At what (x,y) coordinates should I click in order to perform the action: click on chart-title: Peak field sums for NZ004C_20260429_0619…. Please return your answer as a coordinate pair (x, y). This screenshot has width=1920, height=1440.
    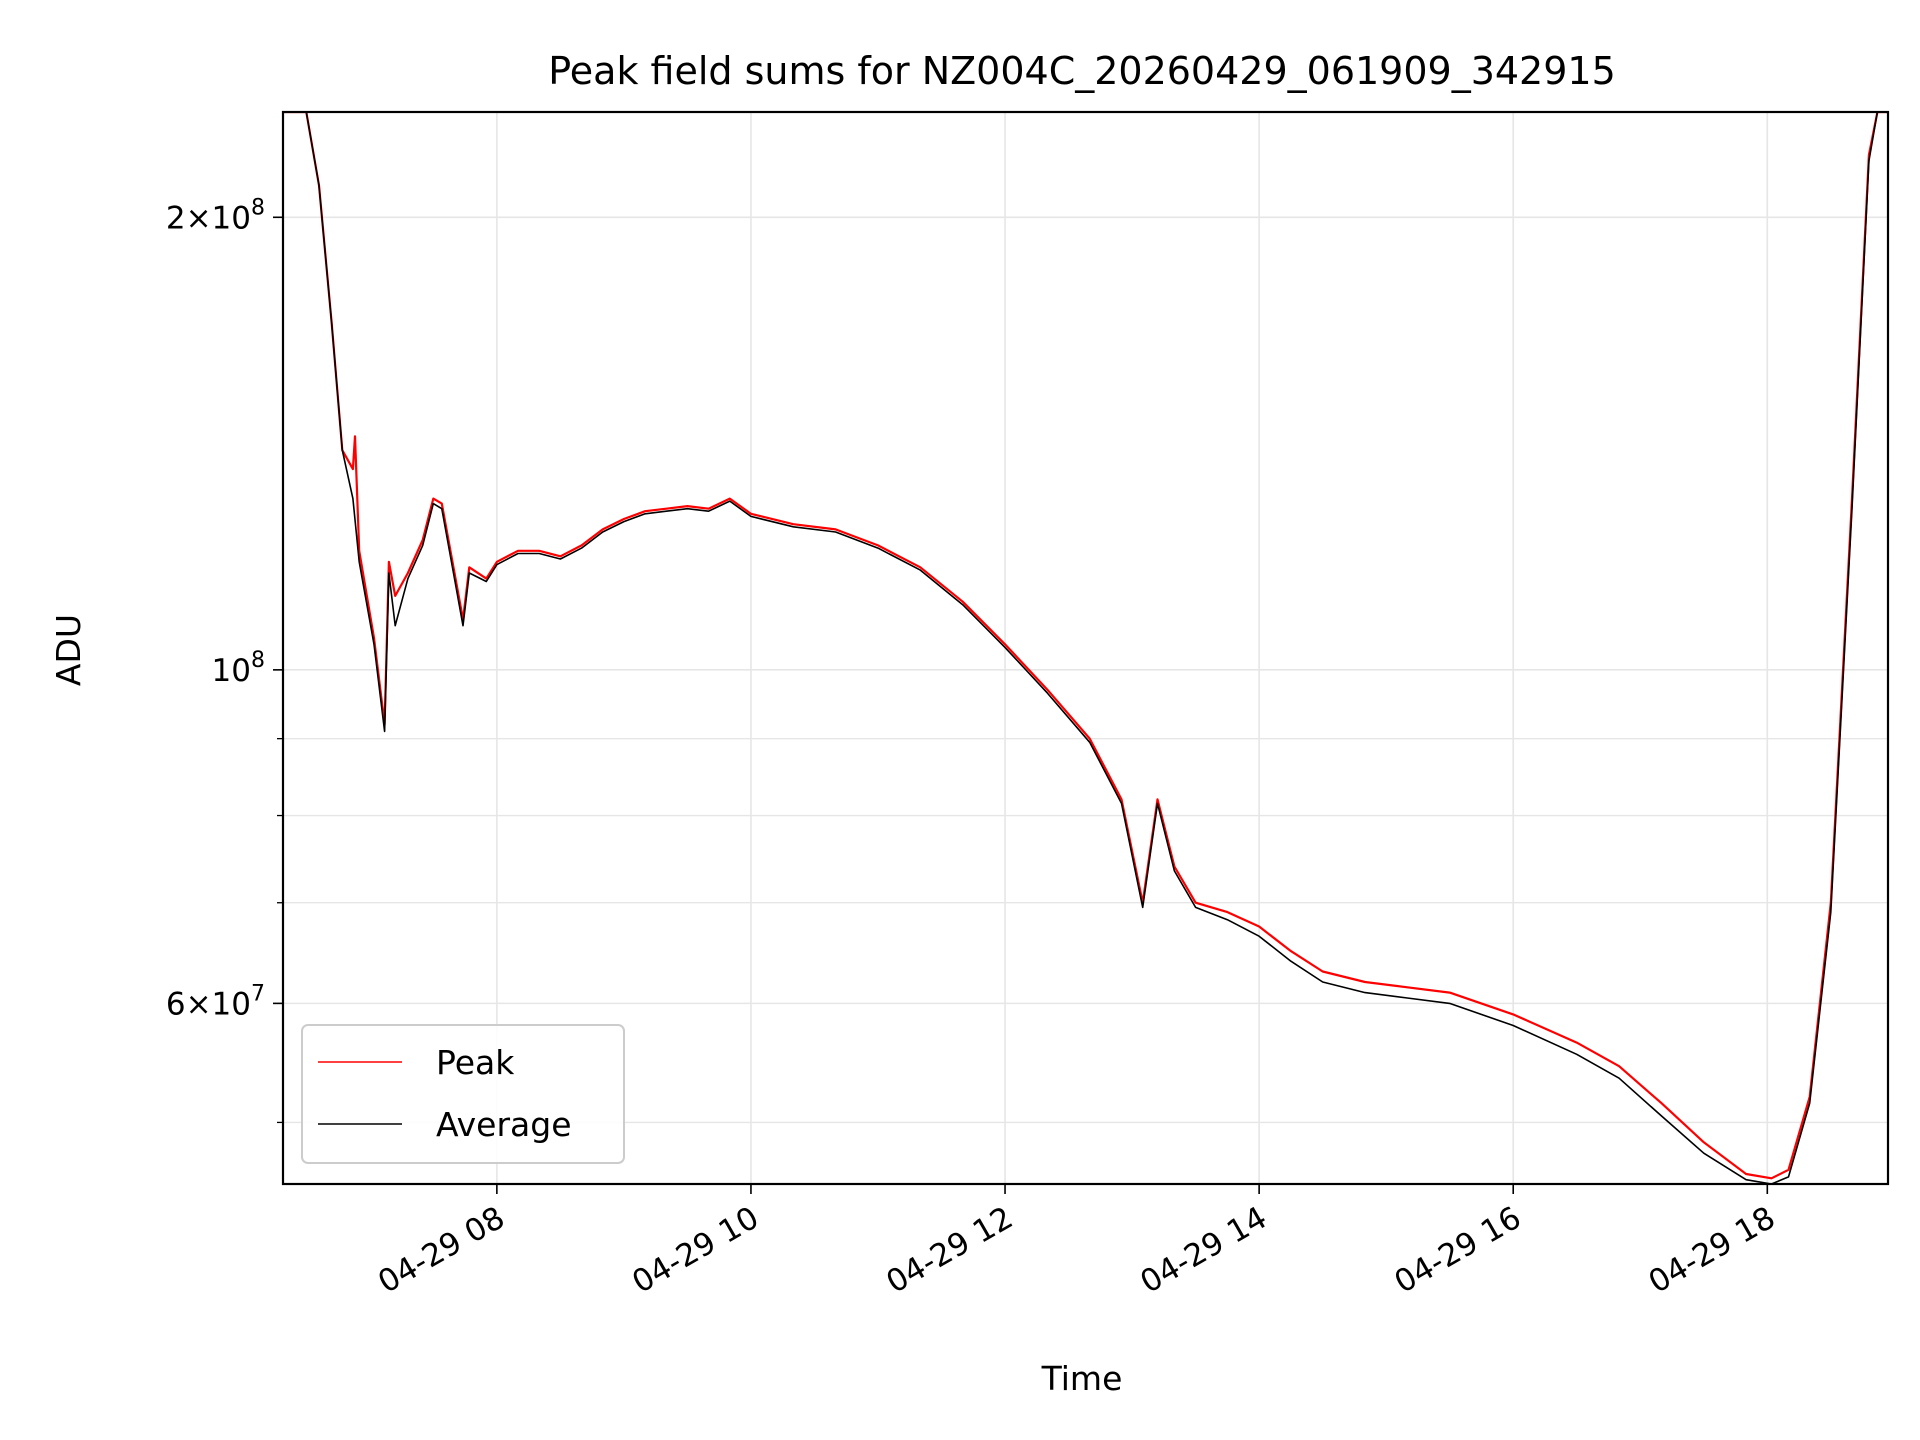
    Looking at the image, I should click on (1082, 71).